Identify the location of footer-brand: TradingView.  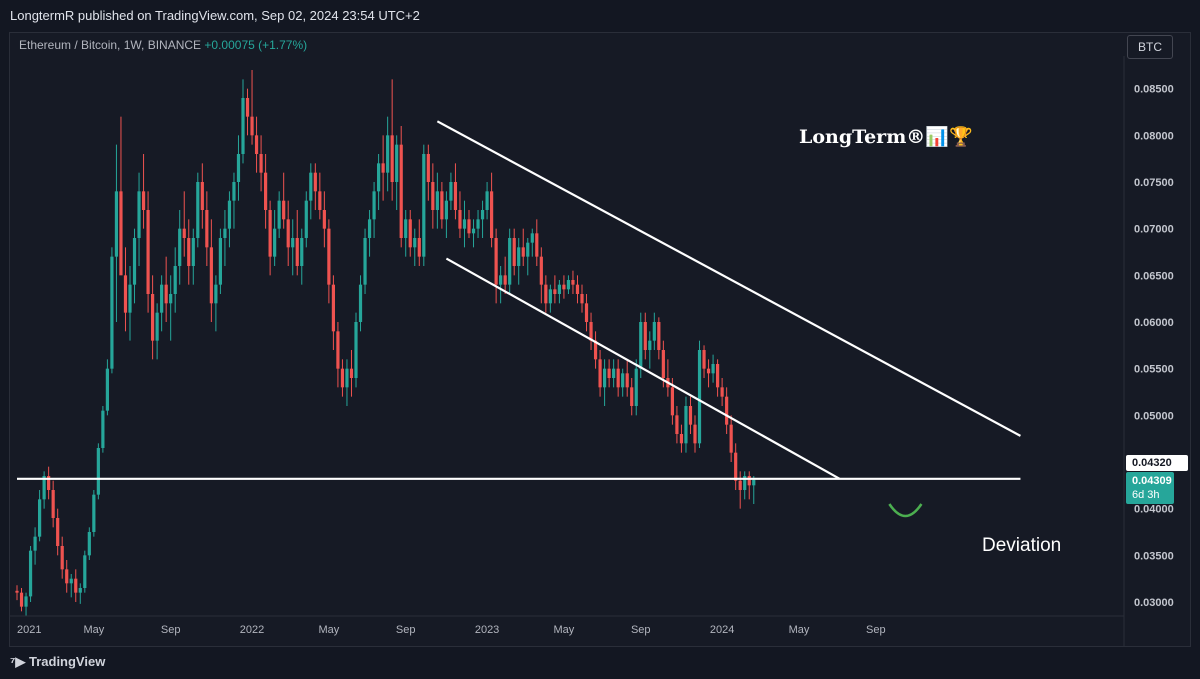
(67, 661).